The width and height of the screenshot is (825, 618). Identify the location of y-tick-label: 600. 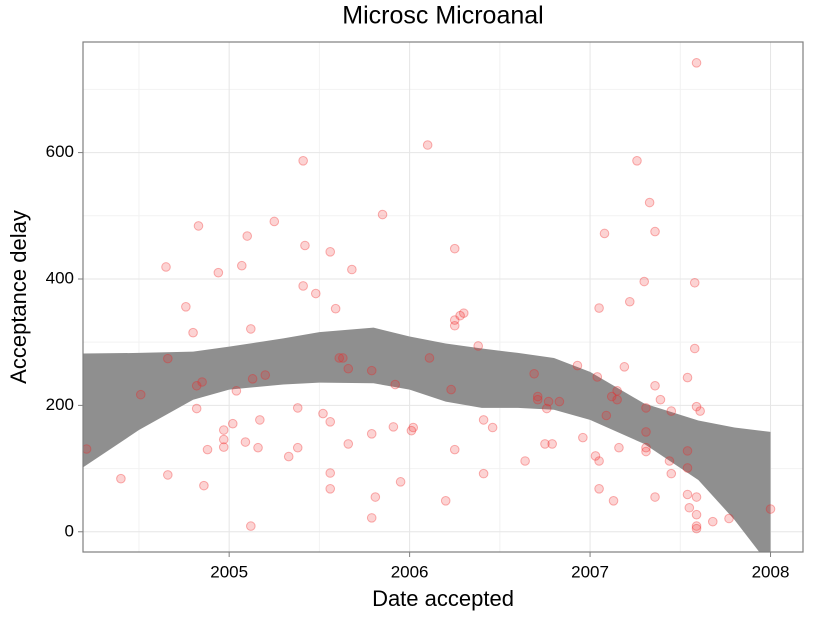
(60, 151).